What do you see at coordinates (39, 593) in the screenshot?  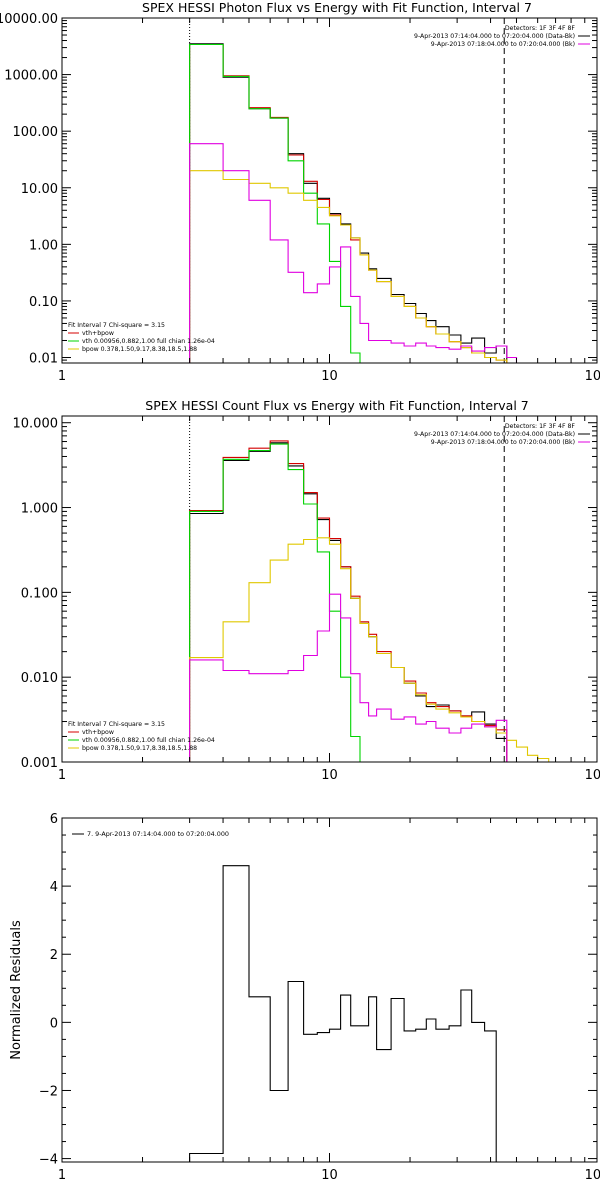 I see `y-tick-label: 0.100` at bounding box center [39, 593].